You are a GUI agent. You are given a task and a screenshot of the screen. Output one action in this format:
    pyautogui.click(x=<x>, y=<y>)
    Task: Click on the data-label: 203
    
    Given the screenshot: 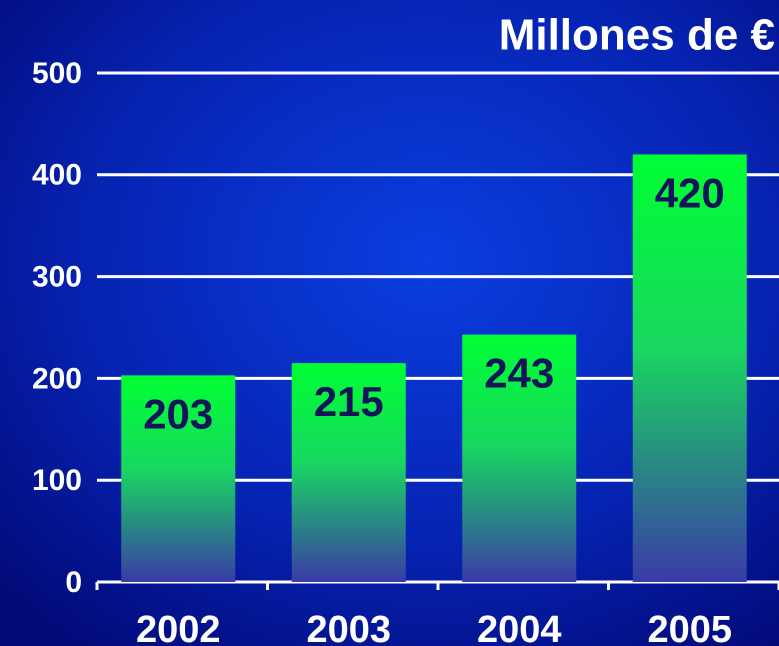 What is the action you would take?
    pyautogui.click(x=178, y=413)
    